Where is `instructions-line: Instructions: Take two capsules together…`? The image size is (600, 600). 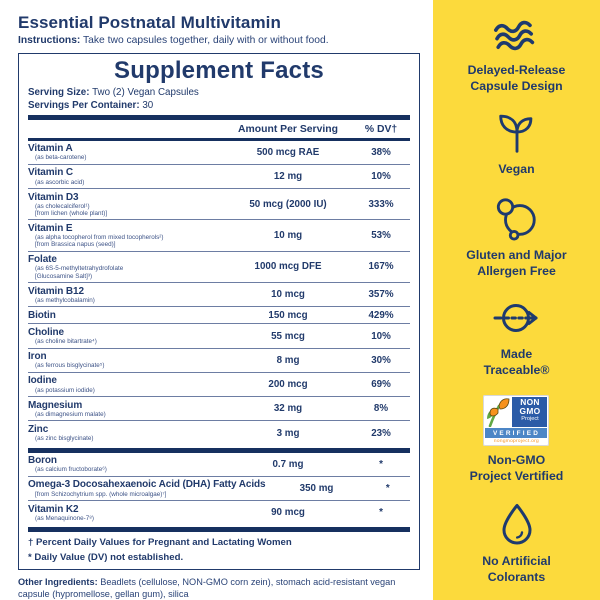 instructions-line: Instructions: Take two capsules together… is located at coordinates (219, 40).